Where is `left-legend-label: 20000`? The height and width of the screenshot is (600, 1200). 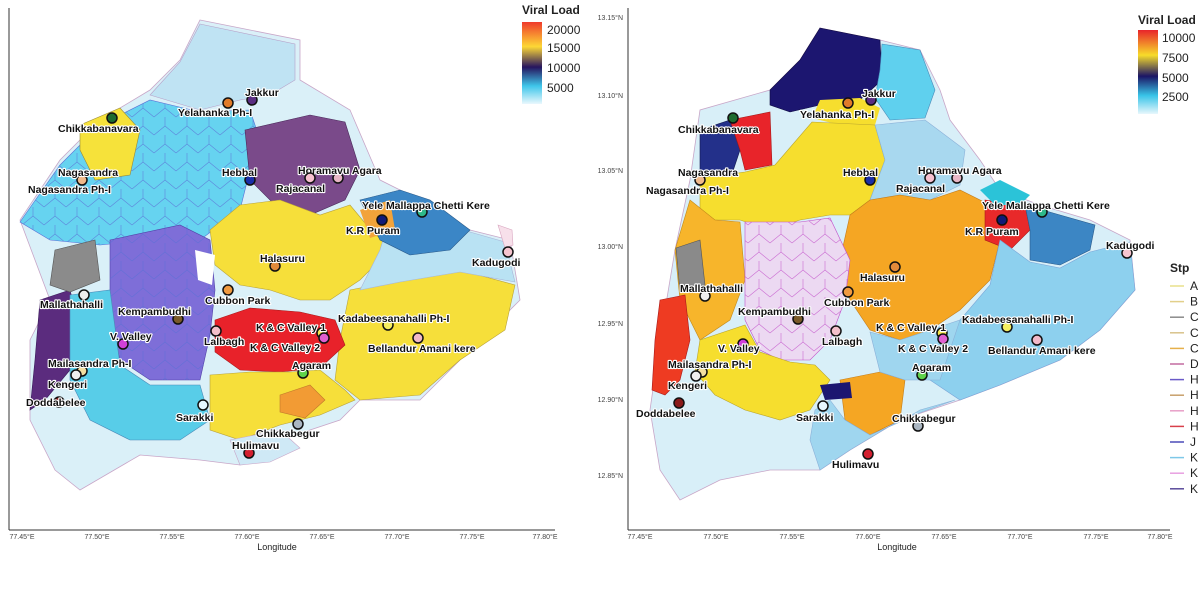 left-legend-label: 20000 is located at coordinates (564, 30).